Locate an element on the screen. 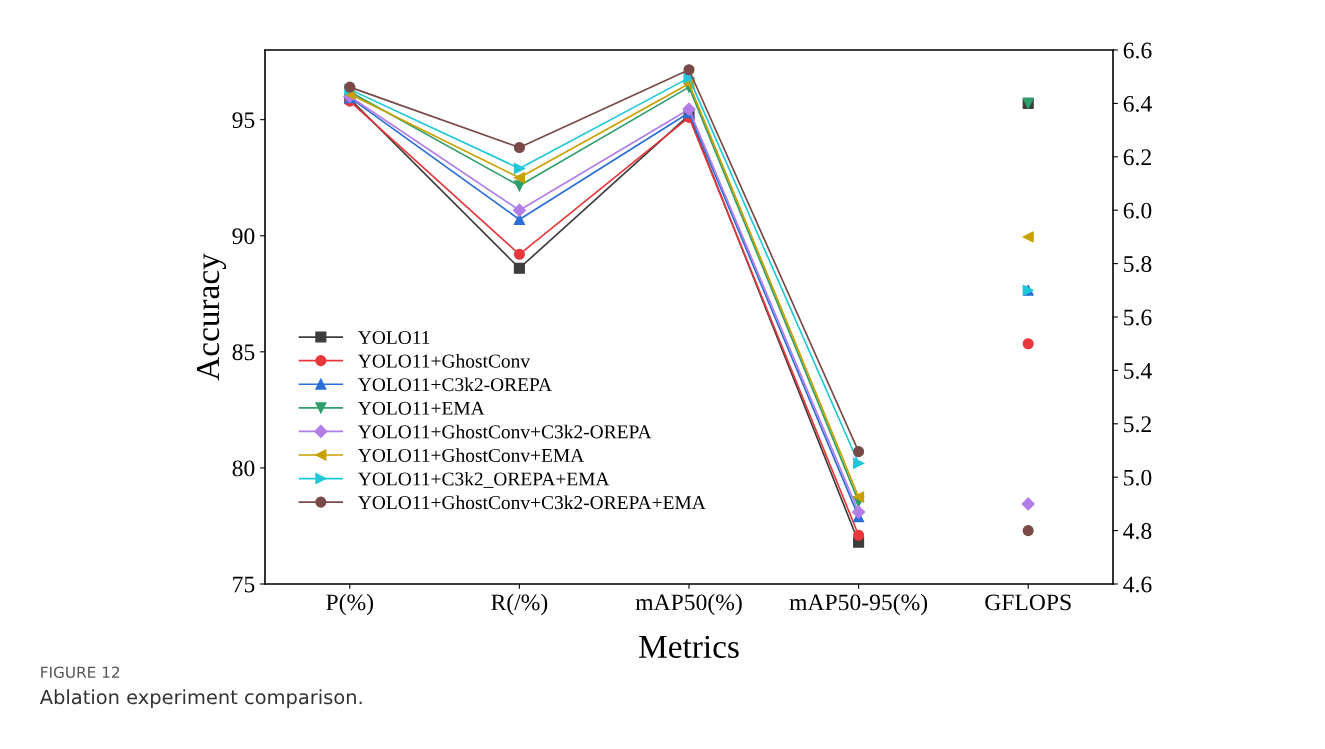 The height and width of the screenshot is (749, 1325). y2-tick-label: 5.2 is located at coordinates (1137, 424).